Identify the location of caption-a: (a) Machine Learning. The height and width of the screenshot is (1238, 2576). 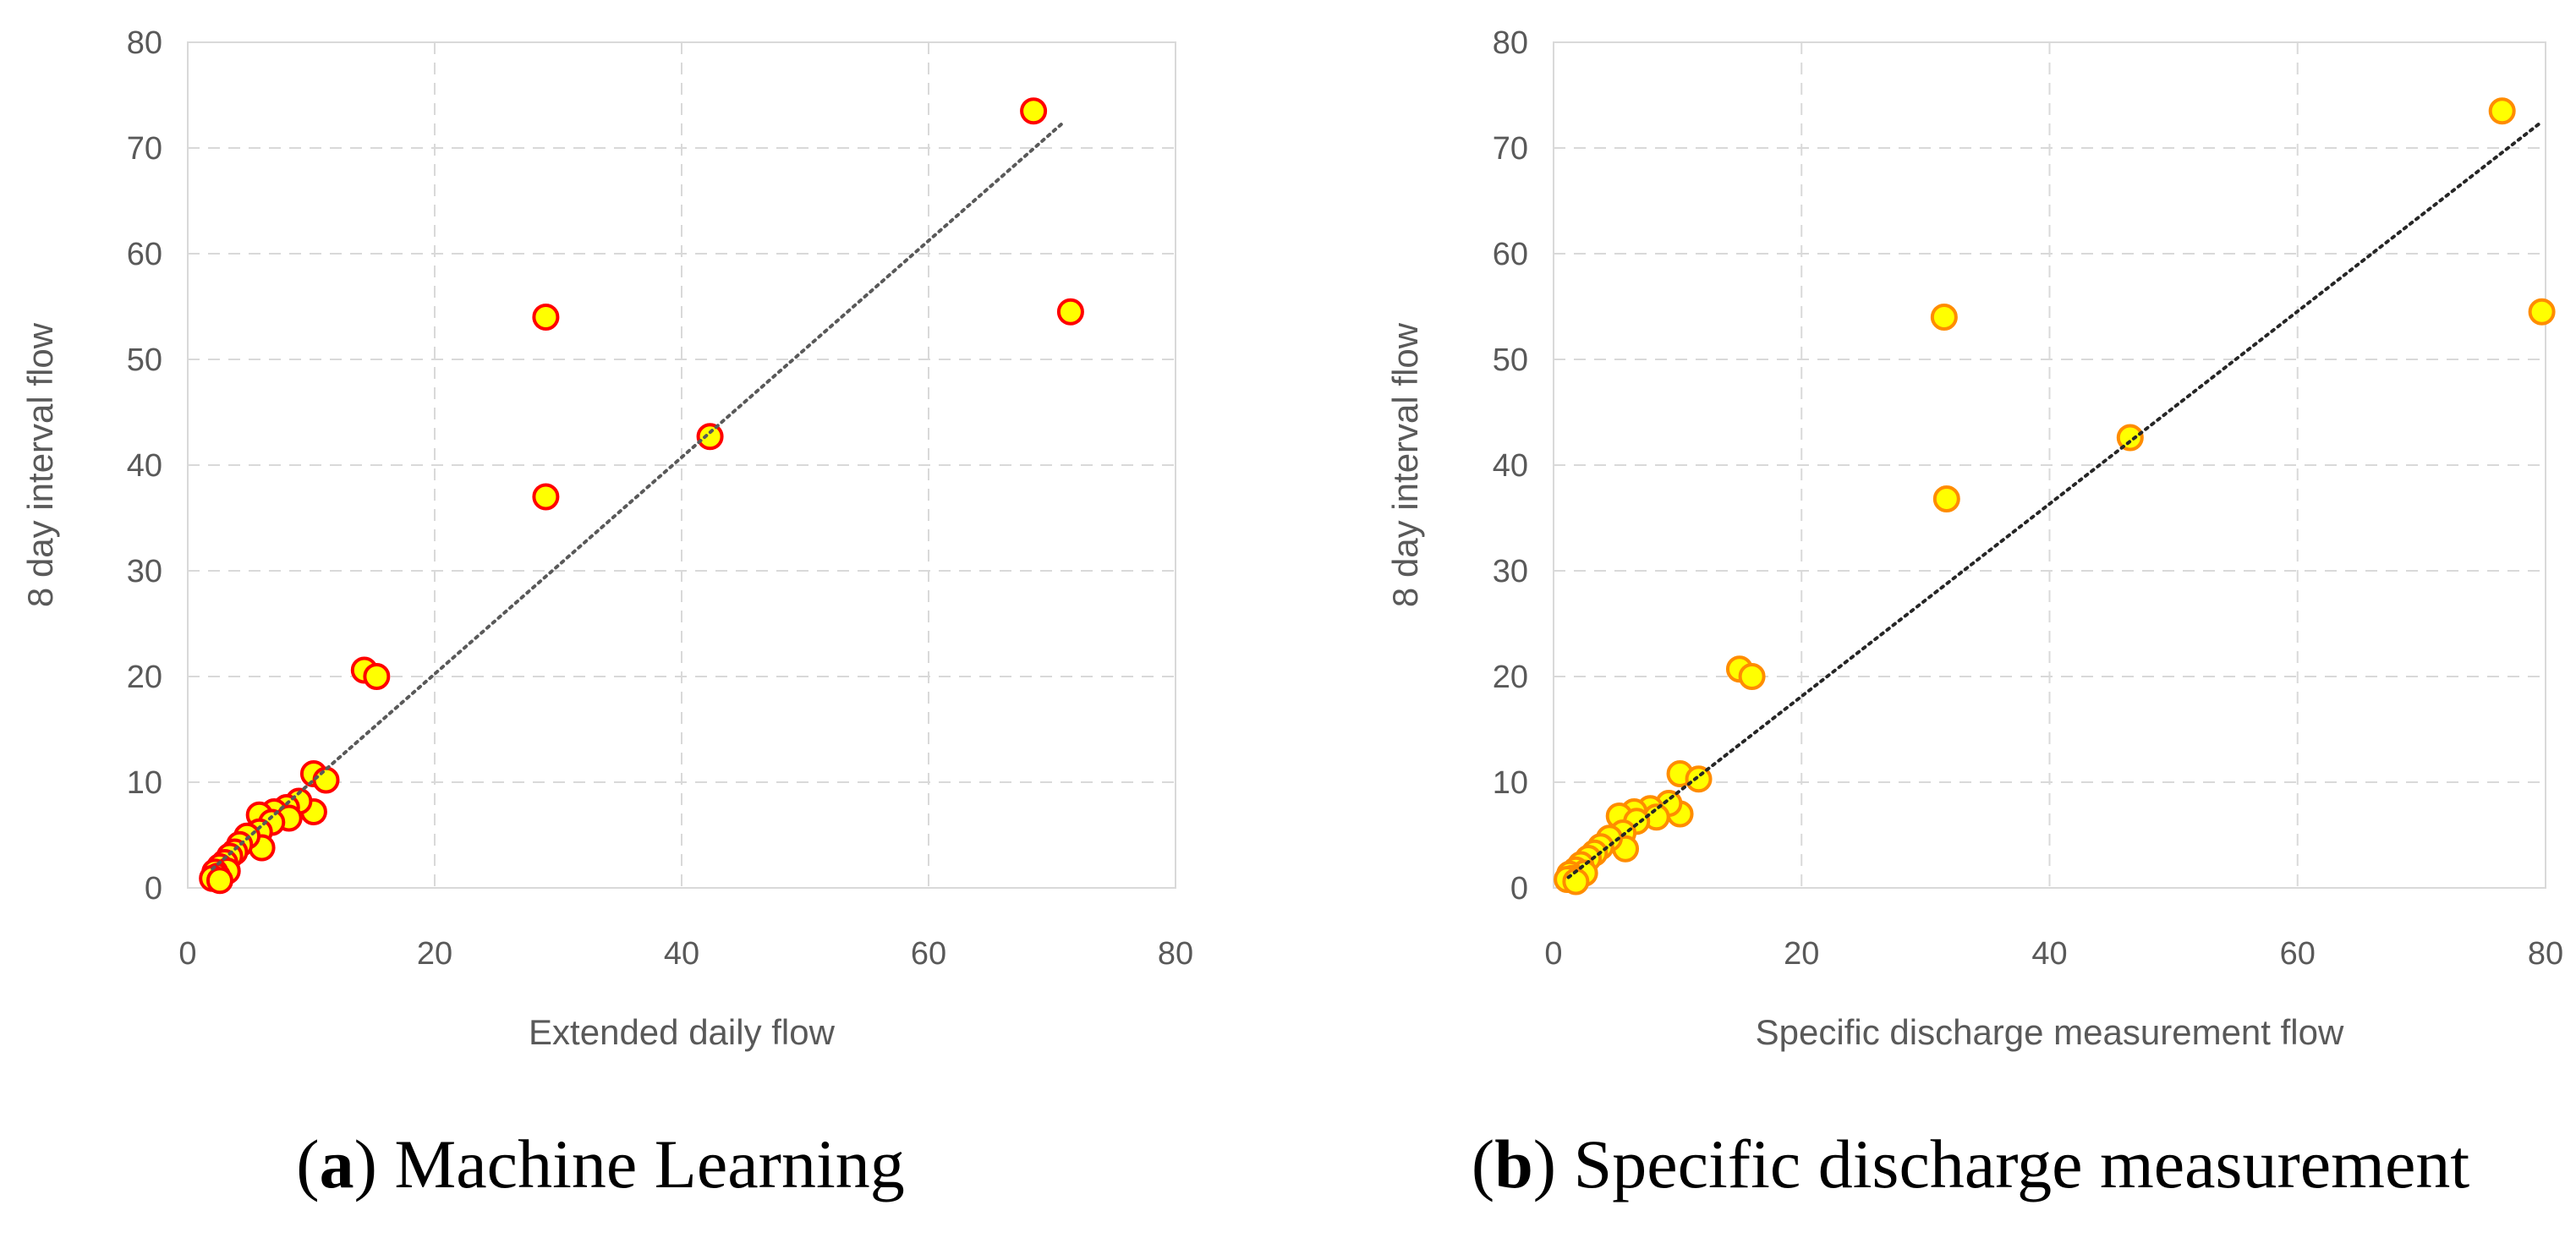
(600, 1164).